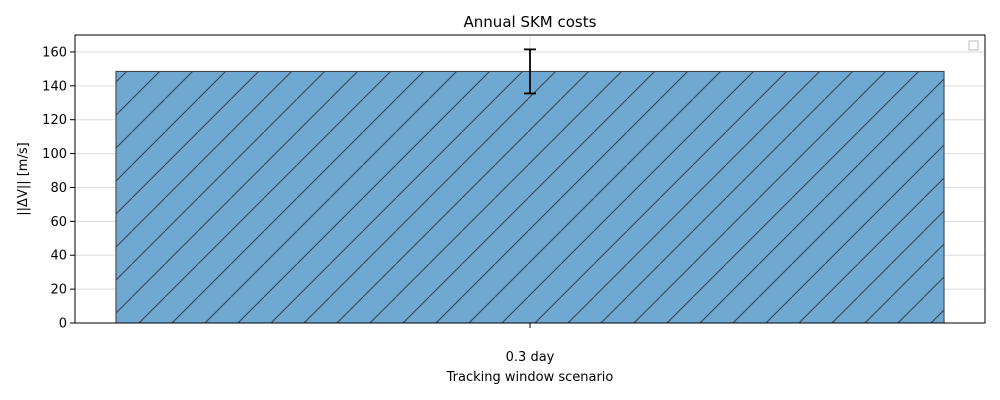 Image resolution: width=1000 pixels, height=400 pixels. What do you see at coordinates (973, 45) in the screenshot?
I see `legend-box` at bounding box center [973, 45].